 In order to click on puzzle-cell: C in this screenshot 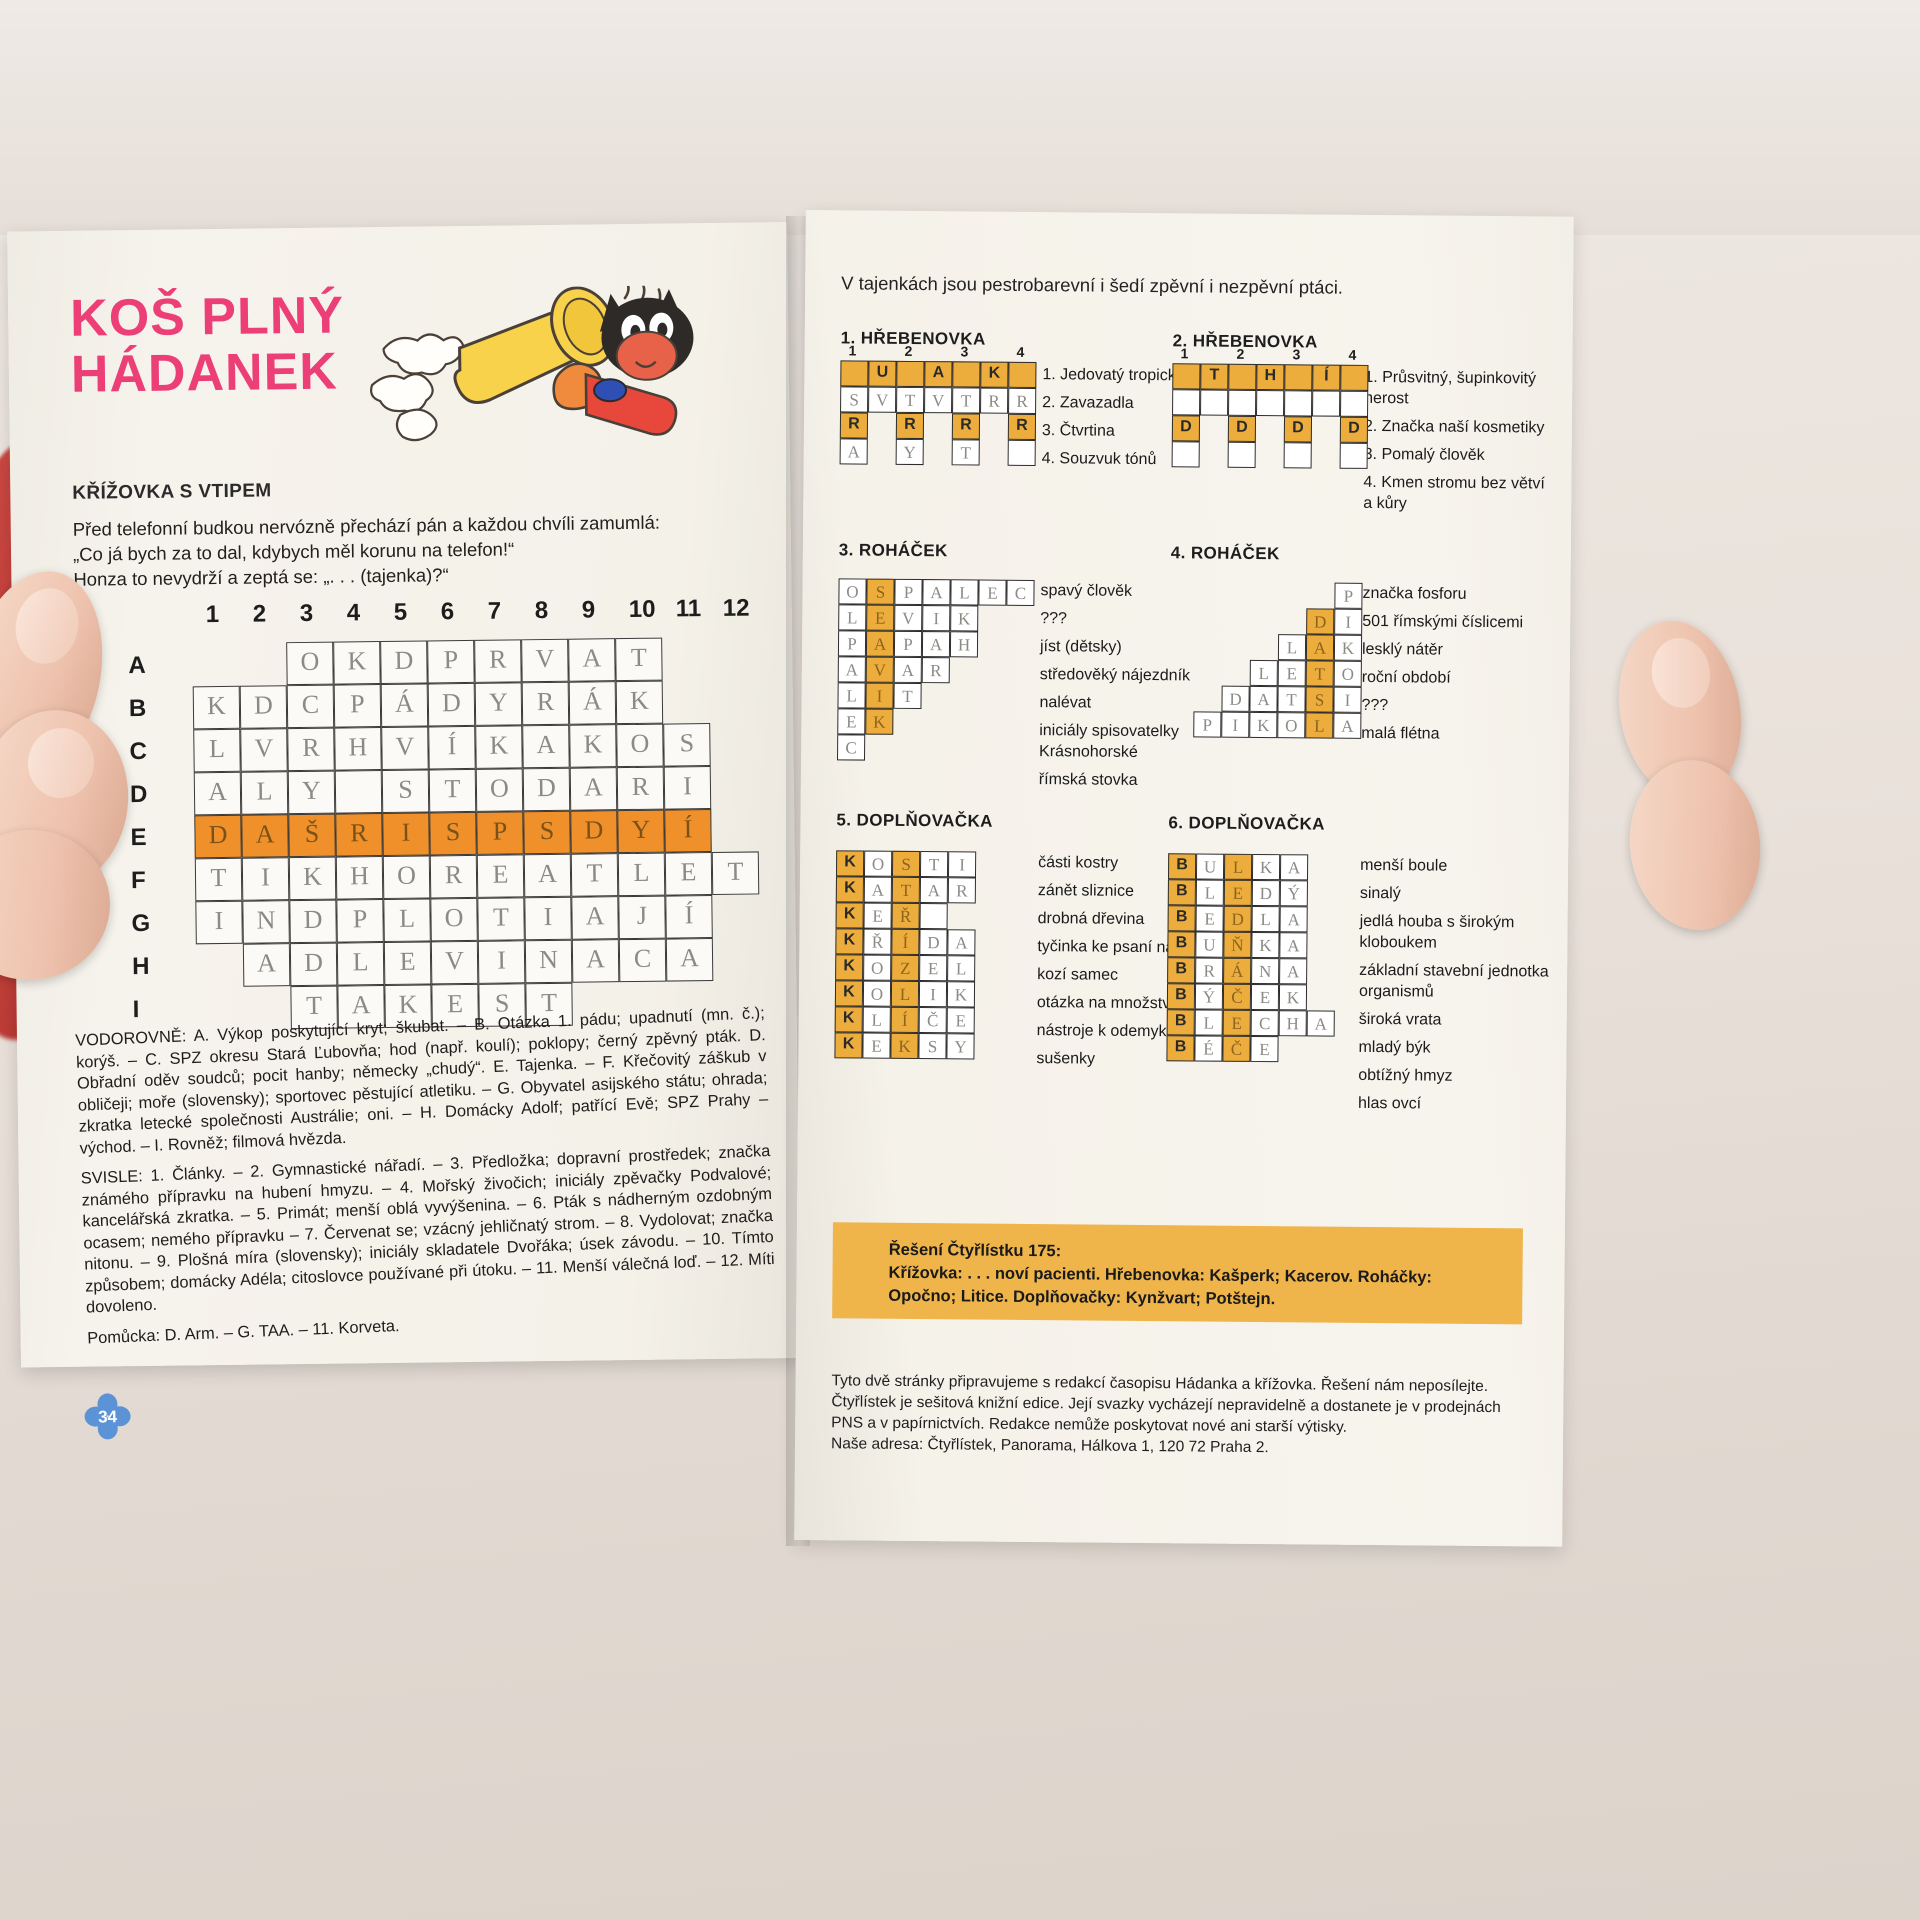, I will do `click(851, 747)`.